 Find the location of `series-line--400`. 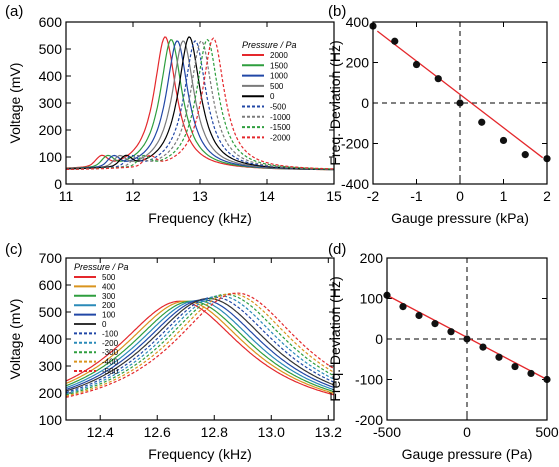

series-line--400 is located at coordinates (200, 344).